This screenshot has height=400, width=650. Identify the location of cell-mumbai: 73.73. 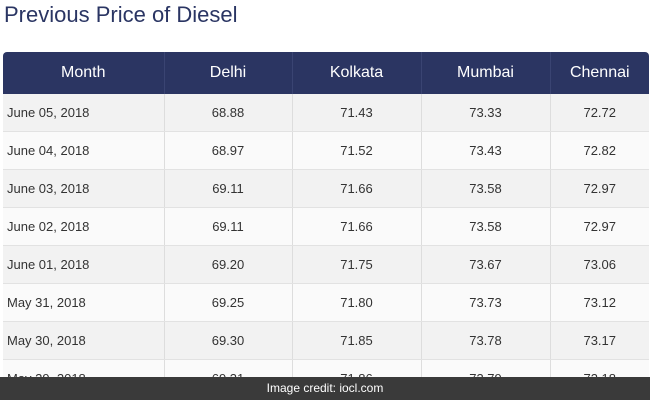
(486, 302).